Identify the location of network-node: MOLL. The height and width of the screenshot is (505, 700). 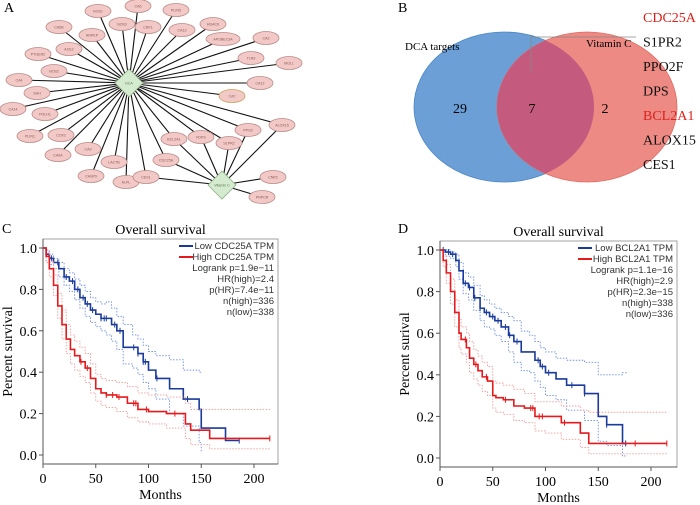
(289, 63).